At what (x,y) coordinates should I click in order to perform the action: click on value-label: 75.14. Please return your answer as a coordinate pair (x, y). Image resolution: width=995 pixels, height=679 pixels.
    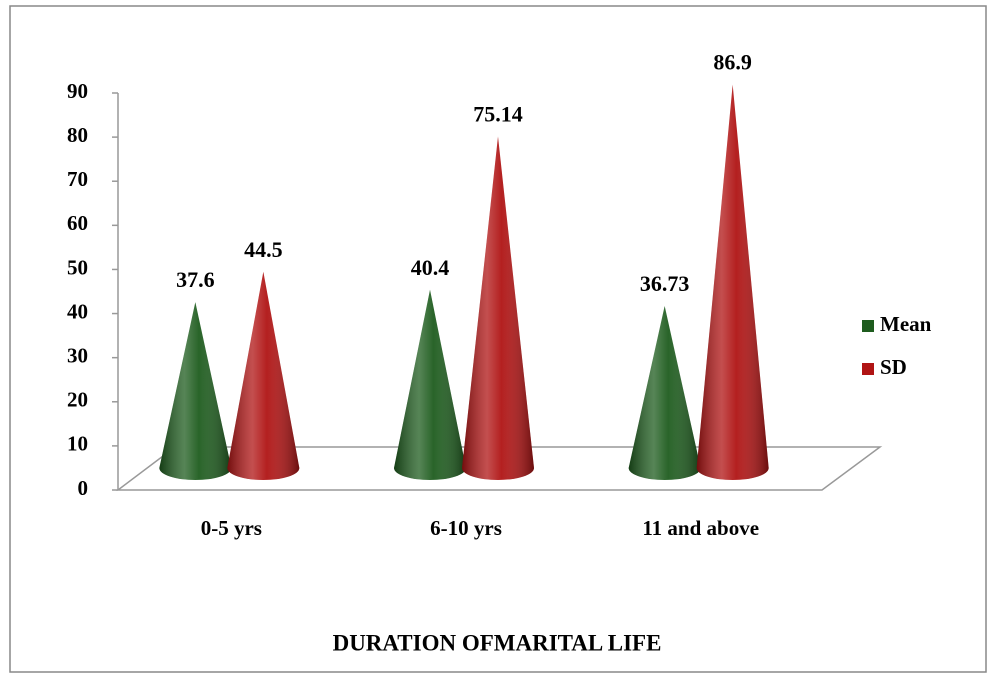
    Looking at the image, I should click on (498, 114).